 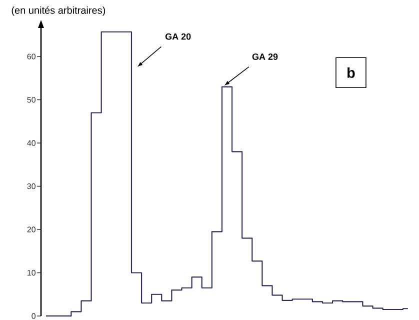 What do you see at coordinates (265, 57) in the screenshot?
I see `annotation: GA 29` at bounding box center [265, 57].